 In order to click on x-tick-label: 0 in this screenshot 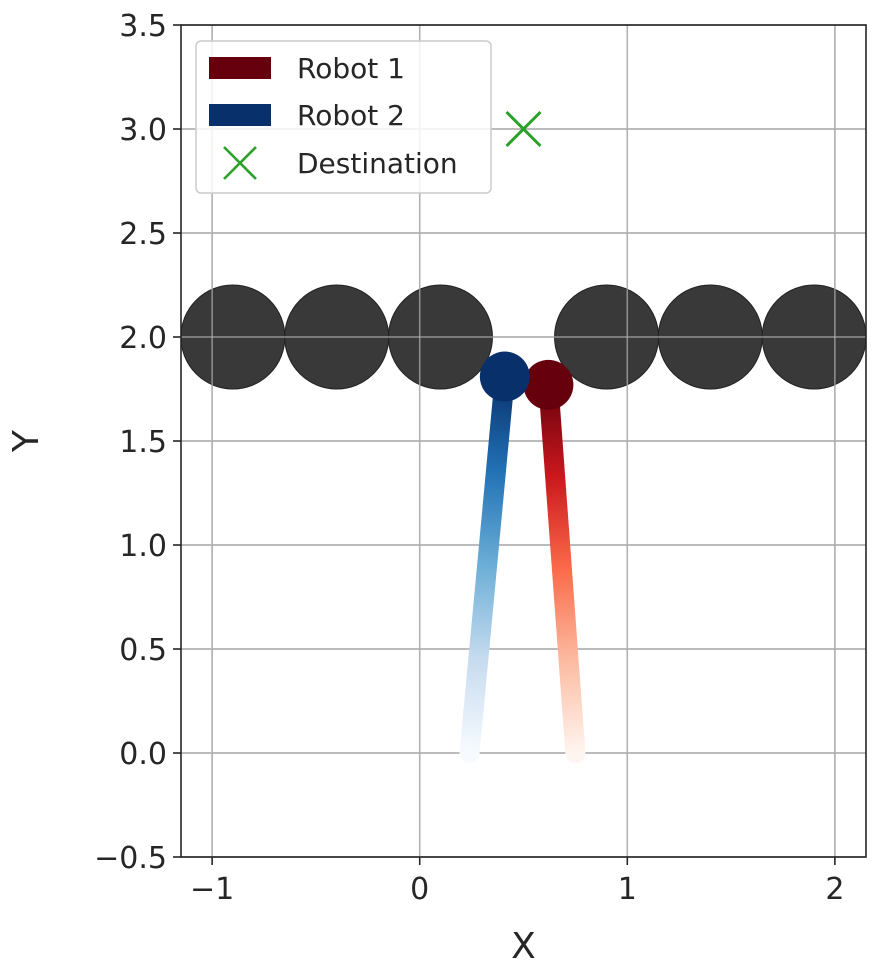, I will do `click(419, 889)`.